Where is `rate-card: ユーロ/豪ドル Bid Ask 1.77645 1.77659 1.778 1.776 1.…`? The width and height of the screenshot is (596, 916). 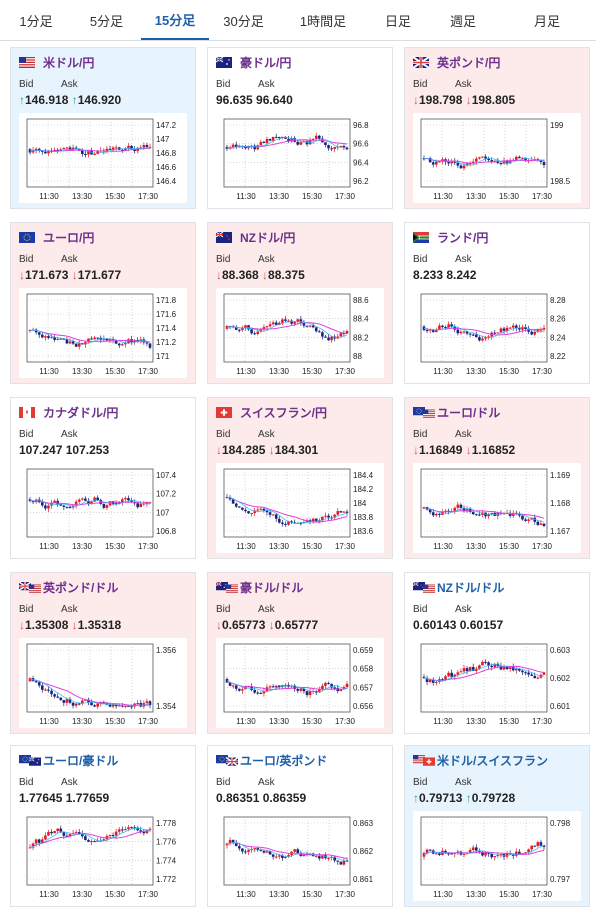
rate-card: ユーロ/豪ドル Bid Ask 1.77645 1.77659 1.778 1.776 1.… is located at coordinates (103, 826).